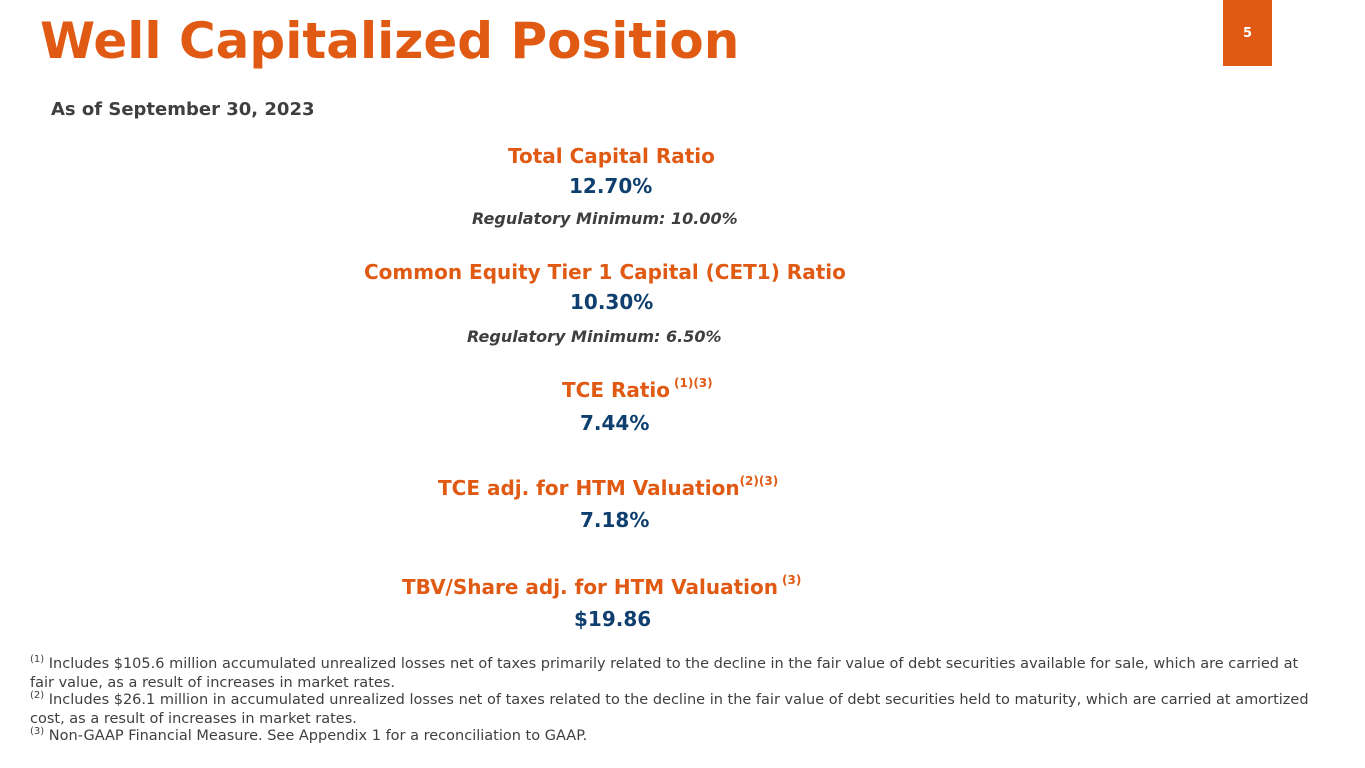 This screenshot has width=1365, height=768. Describe the element at coordinates (589, 488) in the screenshot. I see `tce-htm-label: TCE adj. for HTM Valuation` at that location.